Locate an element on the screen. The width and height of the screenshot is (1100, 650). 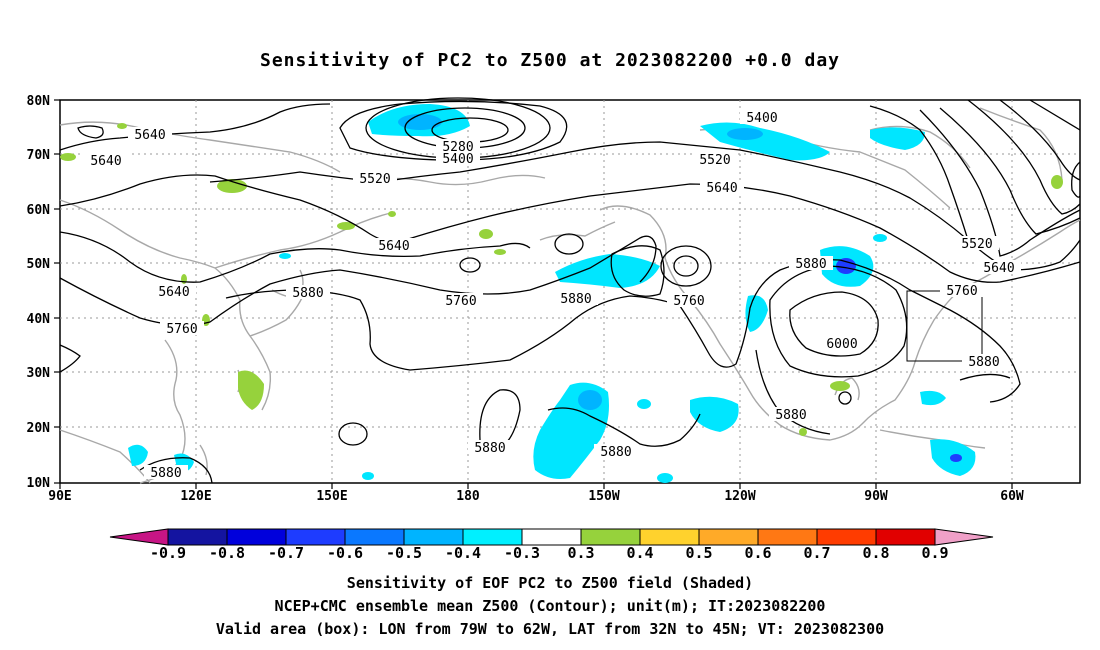
colorbar-label: 0.4 is located at coordinates (639, 553).